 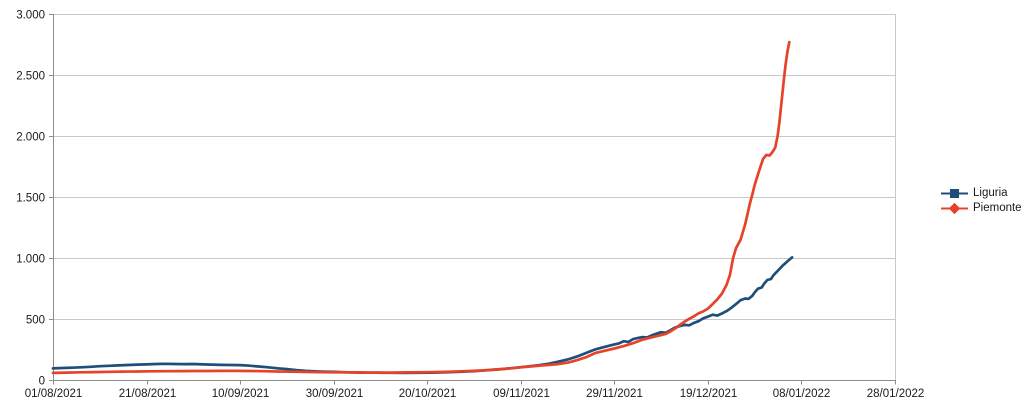 What do you see at coordinates (30, 77) in the screenshot?
I see `y-tick-label: 2.500` at bounding box center [30, 77].